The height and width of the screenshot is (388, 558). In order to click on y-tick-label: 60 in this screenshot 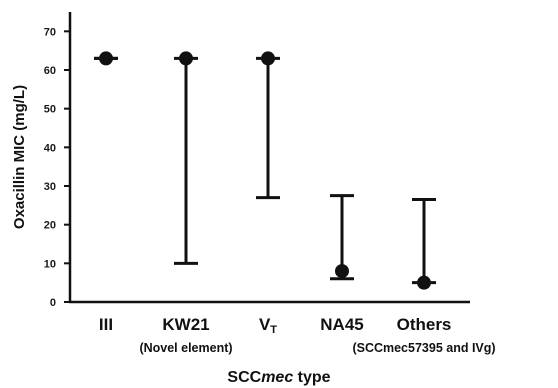, I will do `click(50, 71)`.